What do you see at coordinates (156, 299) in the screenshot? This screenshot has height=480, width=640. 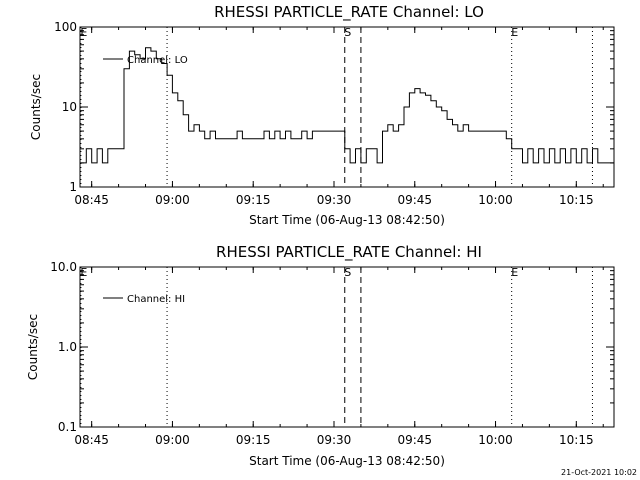 I see `legend-label: Channel: HI` at bounding box center [156, 299].